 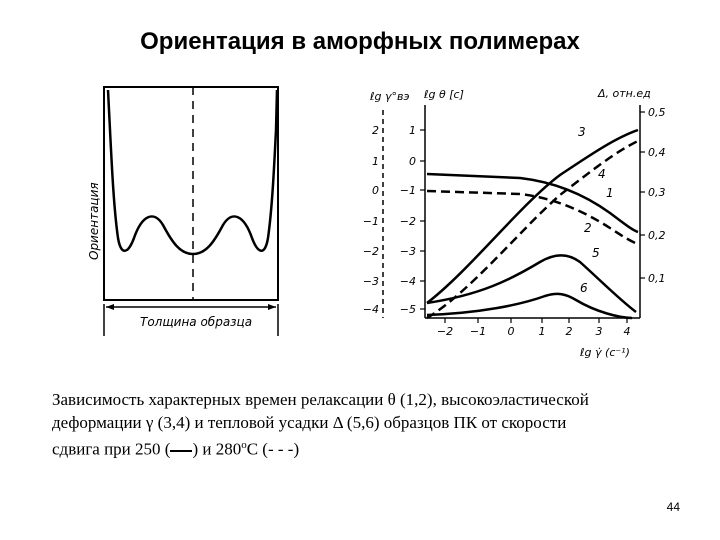 I want to click on relaxation-figure, so click(x=513, y=214).